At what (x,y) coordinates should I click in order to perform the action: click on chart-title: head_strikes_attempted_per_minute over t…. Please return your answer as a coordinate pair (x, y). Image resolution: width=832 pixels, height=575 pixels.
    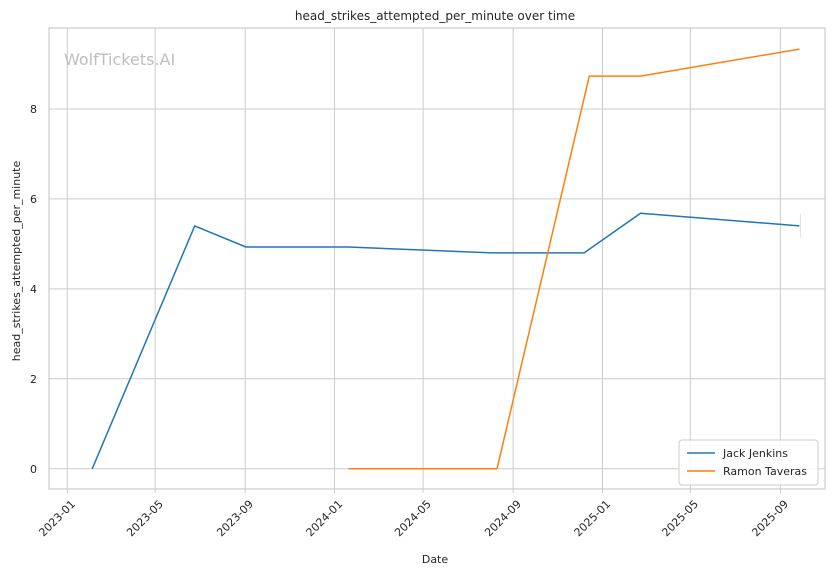
    Looking at the image, I should click on (435, 16).